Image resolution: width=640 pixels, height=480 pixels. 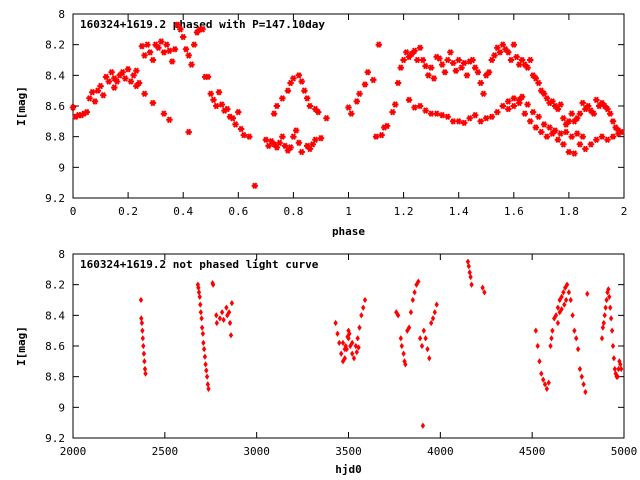 What do you see at coordinates (624, 211) in the screenshot?
I see `x-tick-label: 2` at bounding box center [624, 211].